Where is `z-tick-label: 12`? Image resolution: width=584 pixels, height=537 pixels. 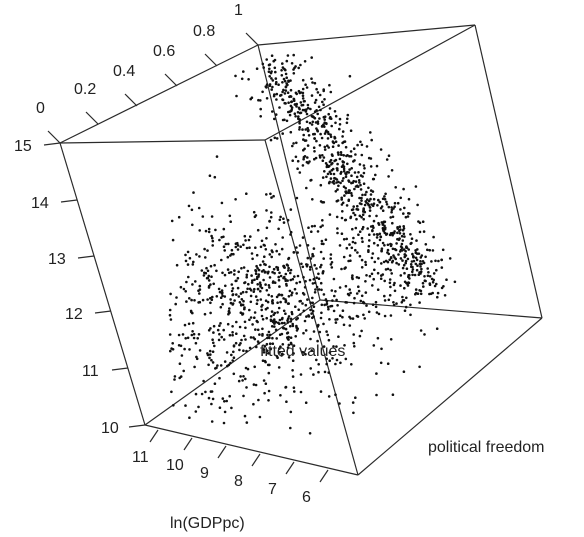
z-tick-label: 12 is located at coordinates (74, 314).